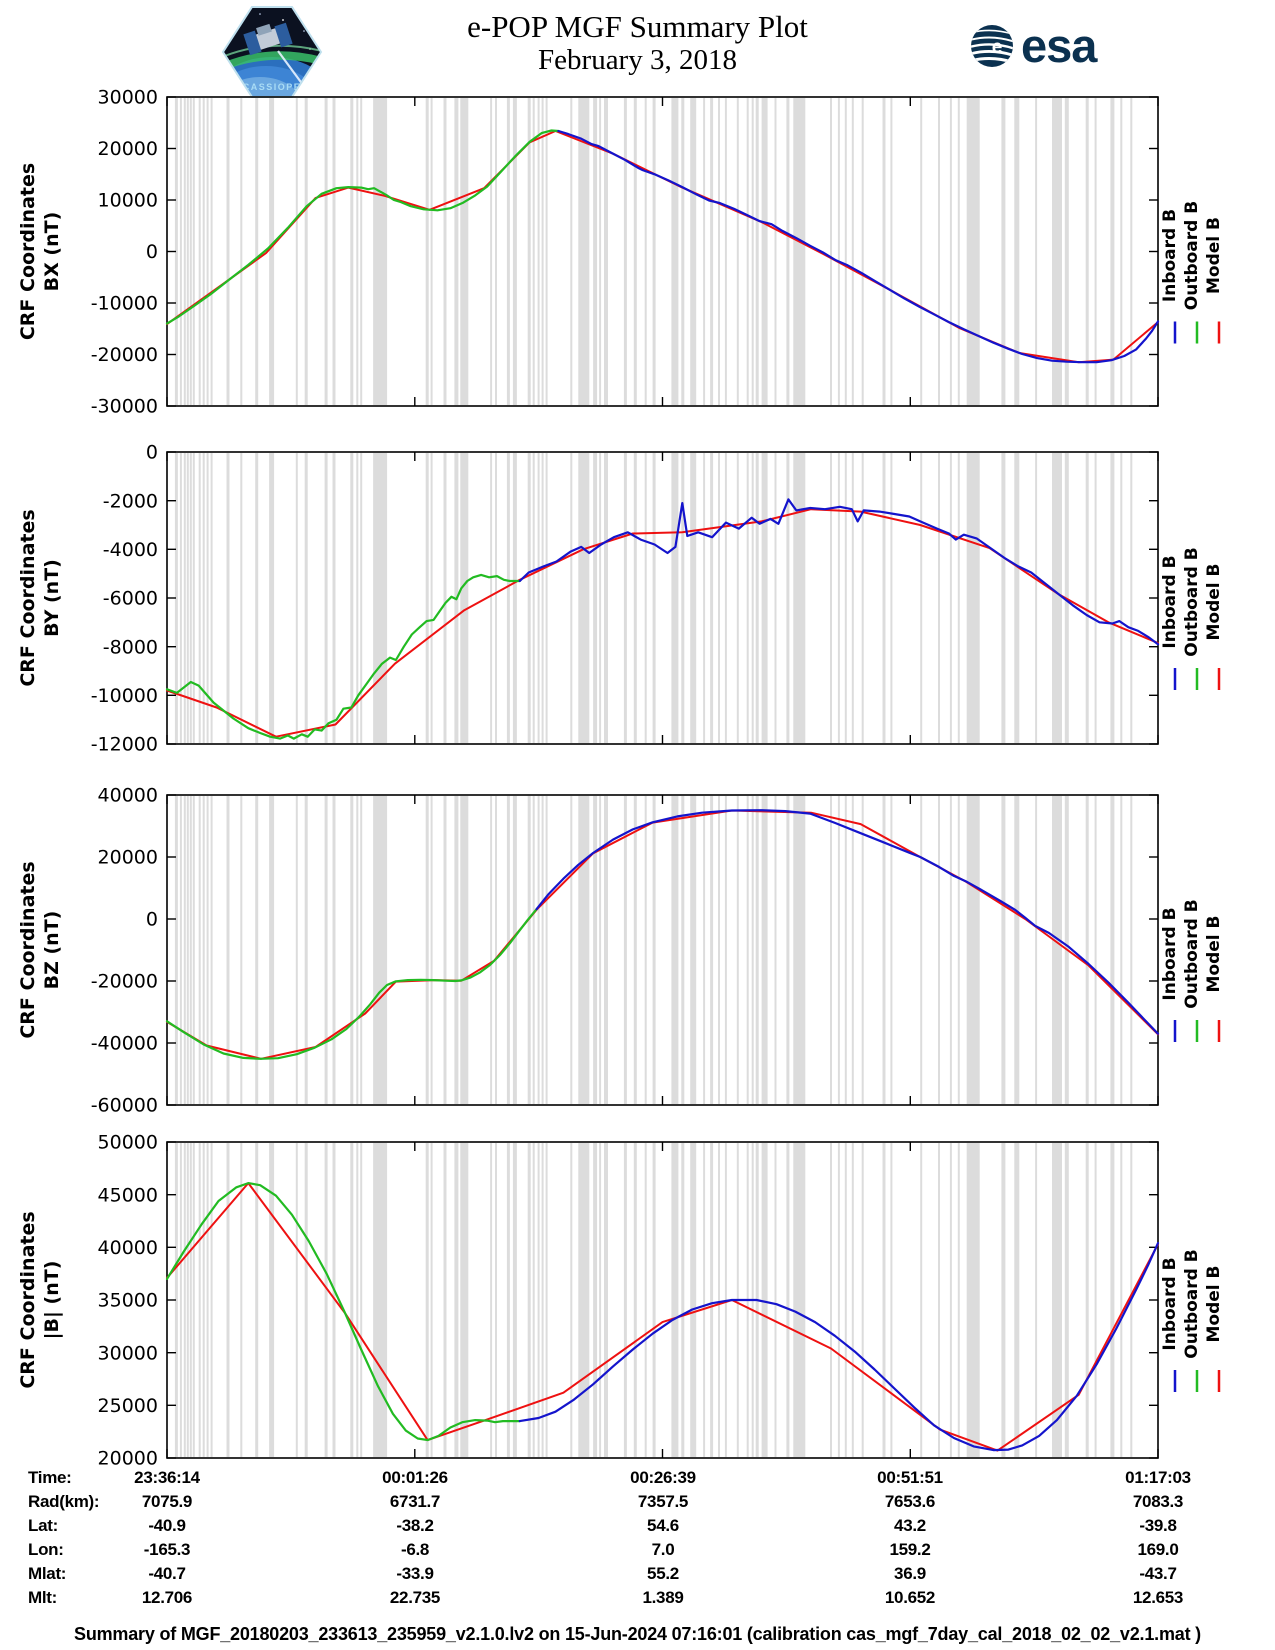 This screenshot has width=1275, height=1650. Describe the element at coordinates (128, 796) in the screenshot. I see `y-tick-label: 40000` at that location.